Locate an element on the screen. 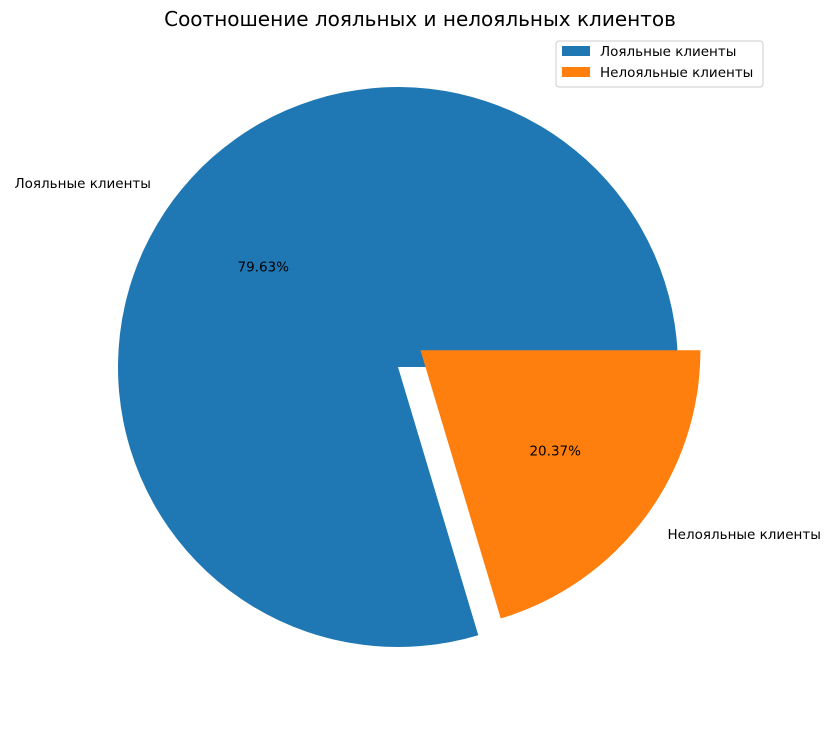 The image size is (835, 744). pie-pct-label: 79.63% is located at coordinates (263, 268).